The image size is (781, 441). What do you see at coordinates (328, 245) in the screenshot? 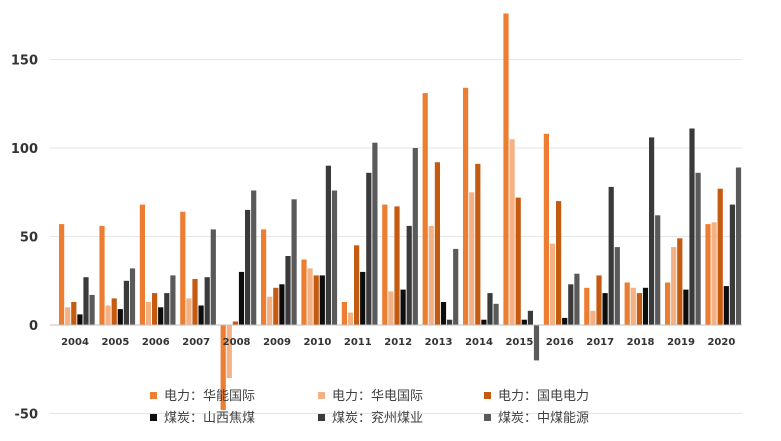
I see `bar-2010-s4` at bounding box center [328, 245].